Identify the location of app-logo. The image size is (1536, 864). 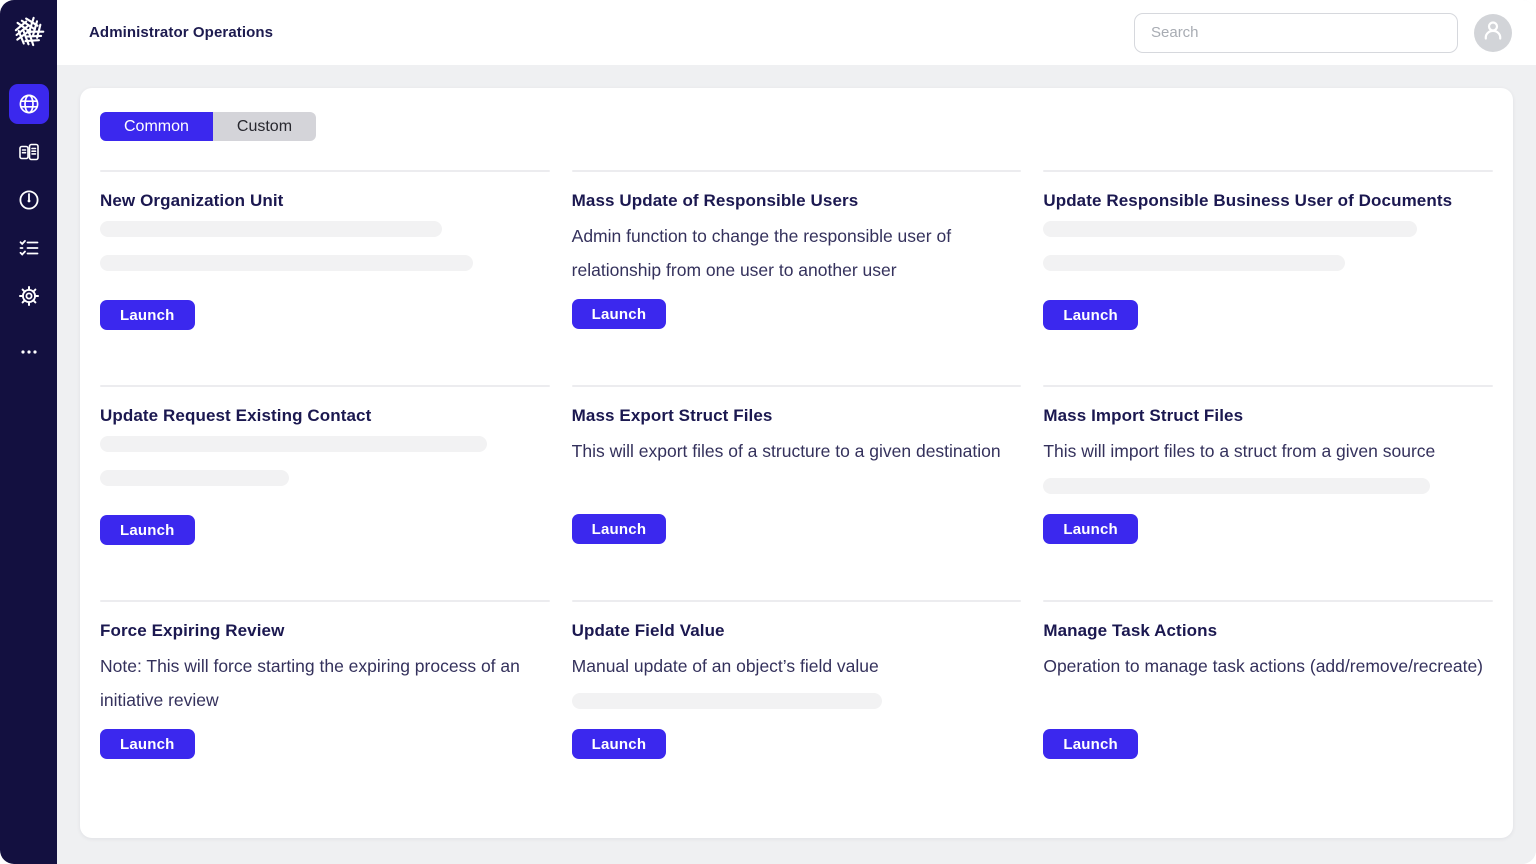
(28, 32).